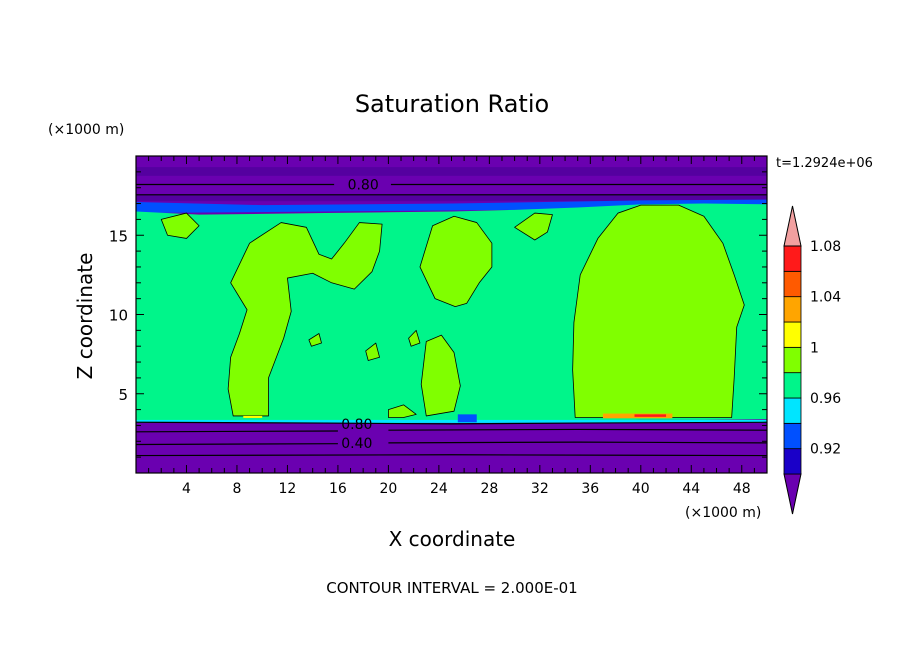 This screenshot has width=904, height=654. I want to click on x-tick-label: 36, so click(590, 489).